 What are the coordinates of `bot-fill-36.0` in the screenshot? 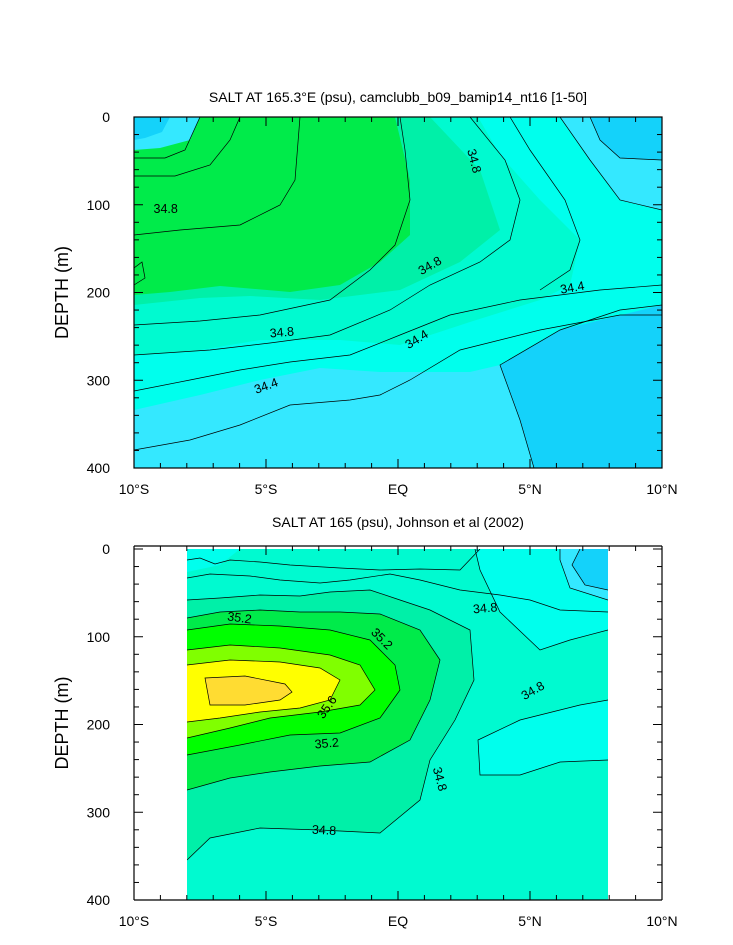 It's located at (248, 690).